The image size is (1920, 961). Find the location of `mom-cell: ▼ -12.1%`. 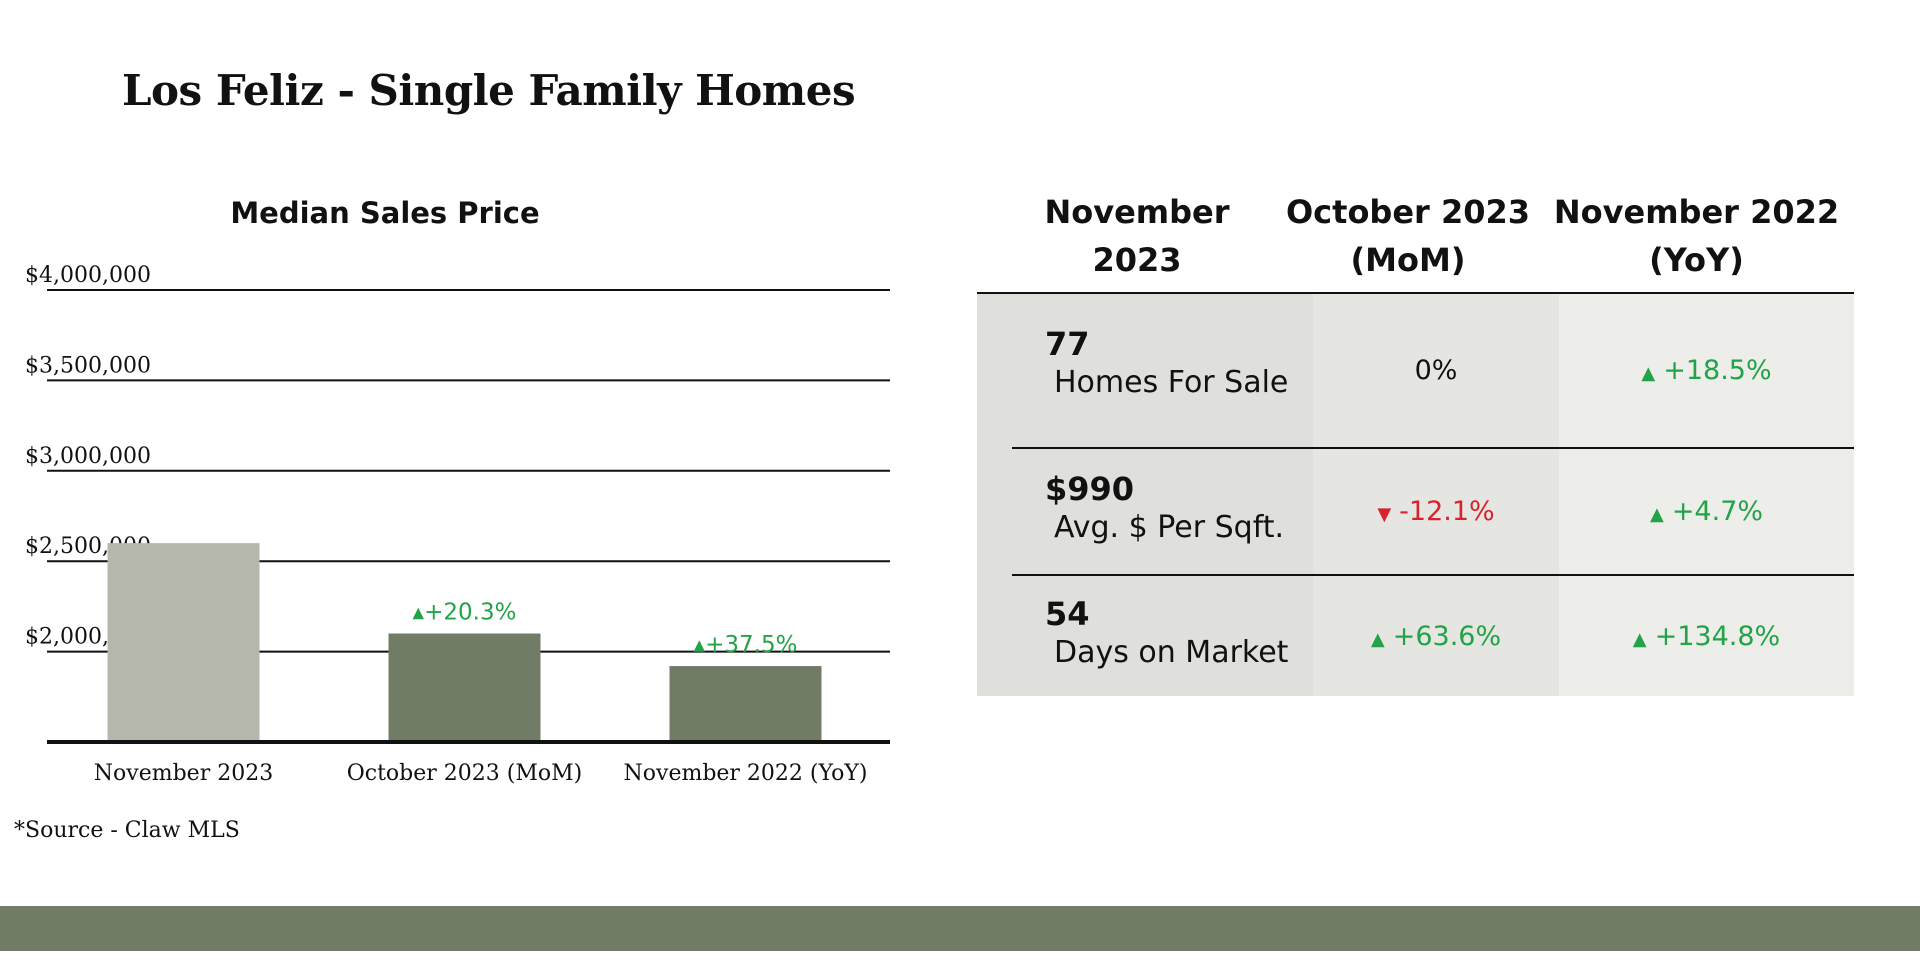

mom-cell: ▼ -12.1% is located at coordinates (1436, 511).